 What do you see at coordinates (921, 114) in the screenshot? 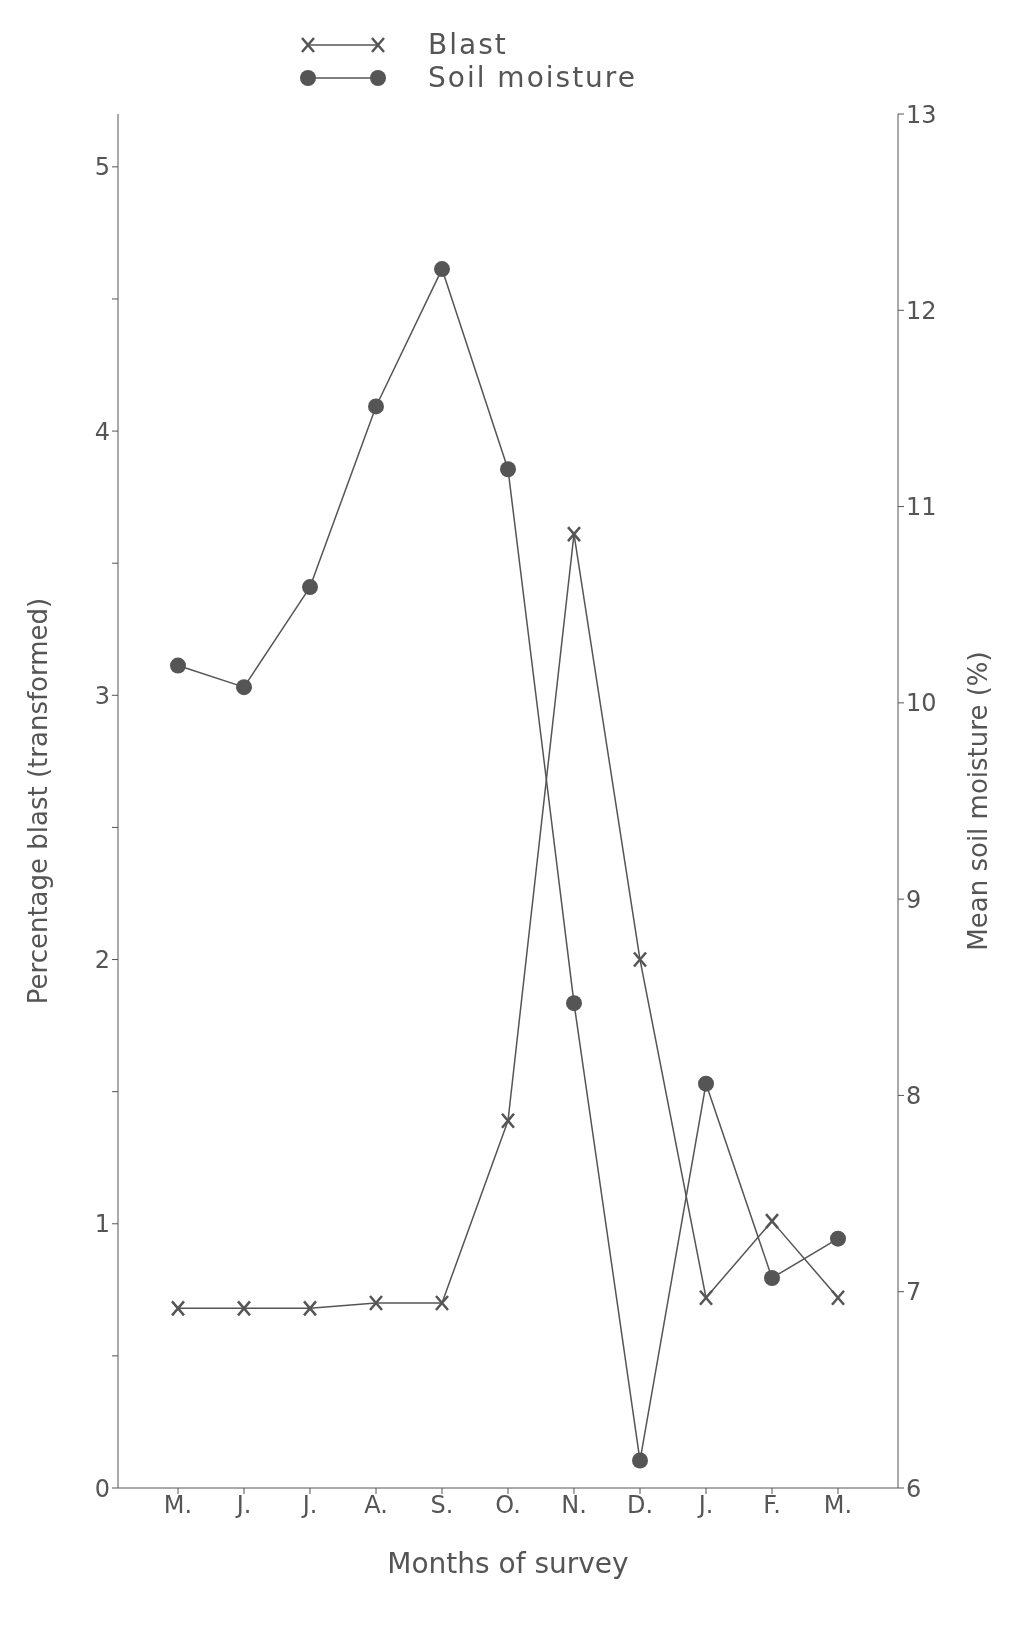
I see `y2-tick-label: 13` at bounding box center [921, 114].